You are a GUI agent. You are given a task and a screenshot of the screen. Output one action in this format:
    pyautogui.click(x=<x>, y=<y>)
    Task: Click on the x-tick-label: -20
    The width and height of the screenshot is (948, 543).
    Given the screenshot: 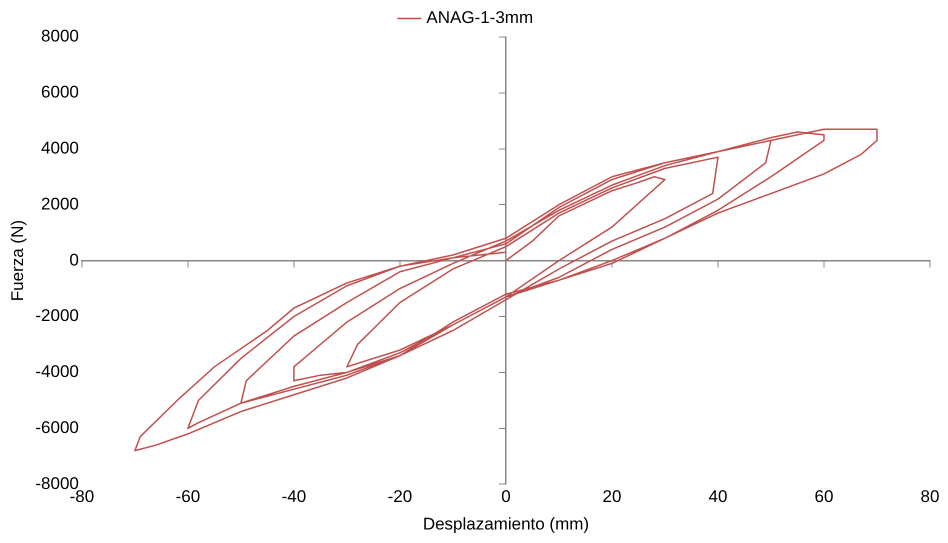 What is the action you would take?
    pyautogui.click(x=400, y=496)
    